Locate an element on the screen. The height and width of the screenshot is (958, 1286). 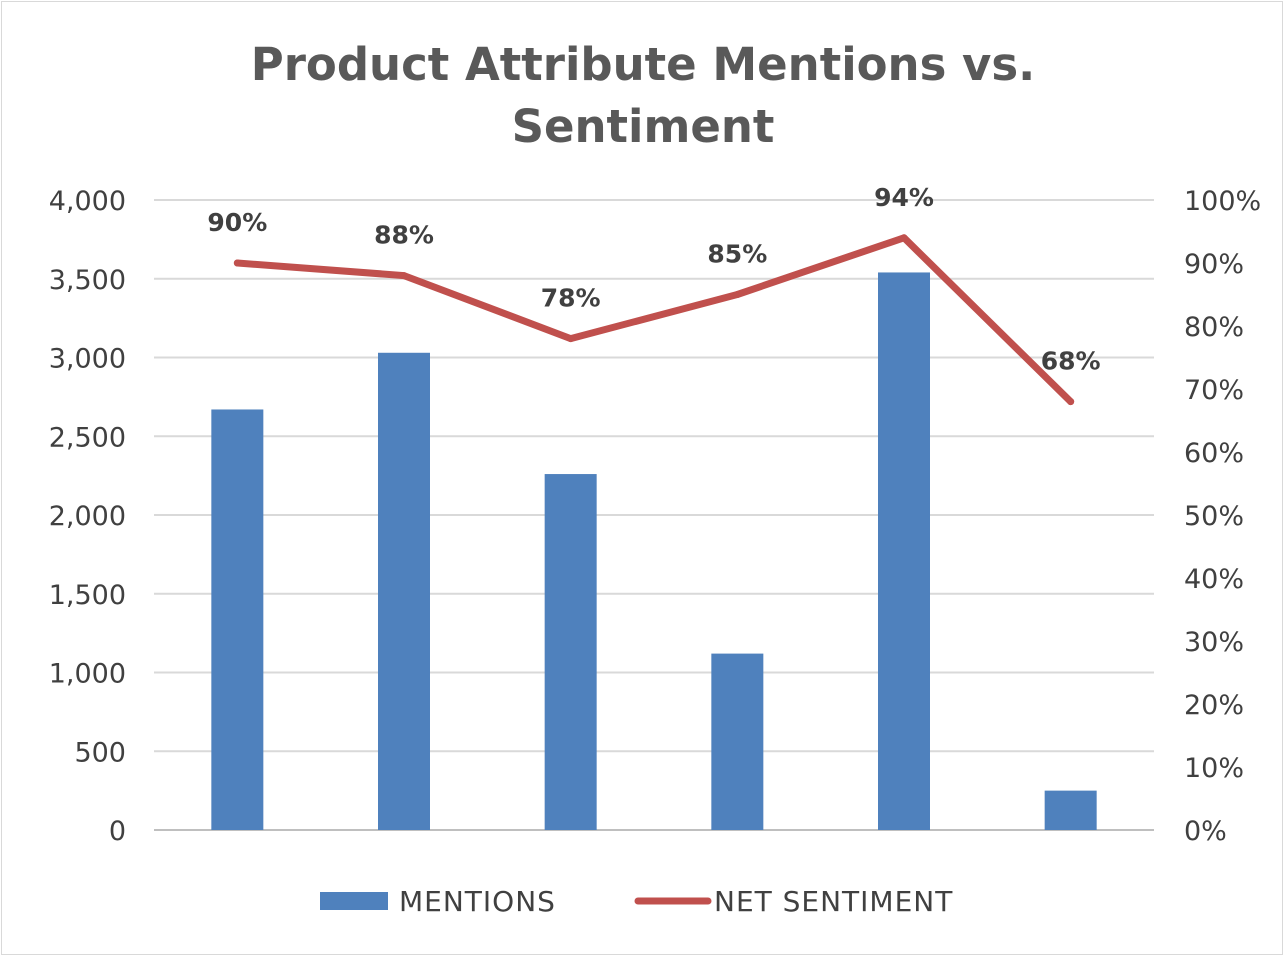
right-tick-label: 100% is located at coordinates (1222, 201).